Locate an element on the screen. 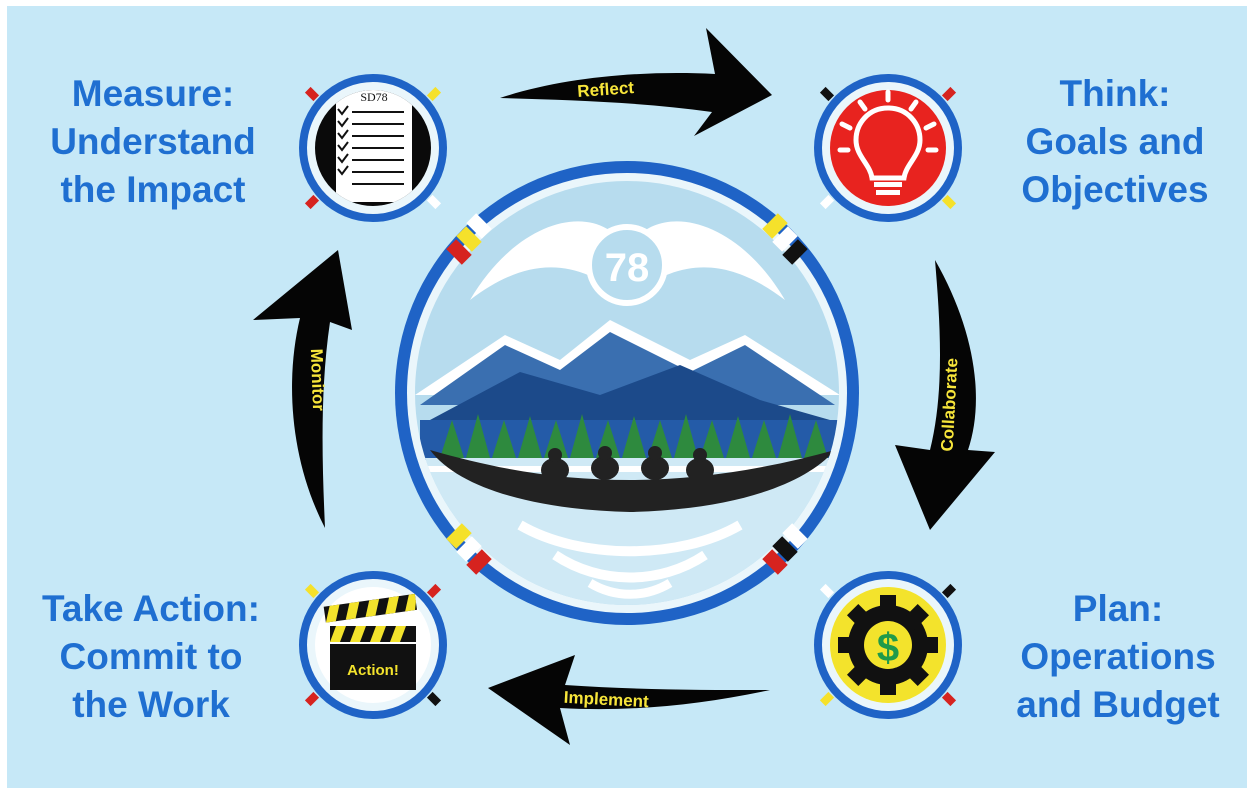 The image size is (1253, 794). step-measure-line-1: Measure: is located at coordinates (153, 93).